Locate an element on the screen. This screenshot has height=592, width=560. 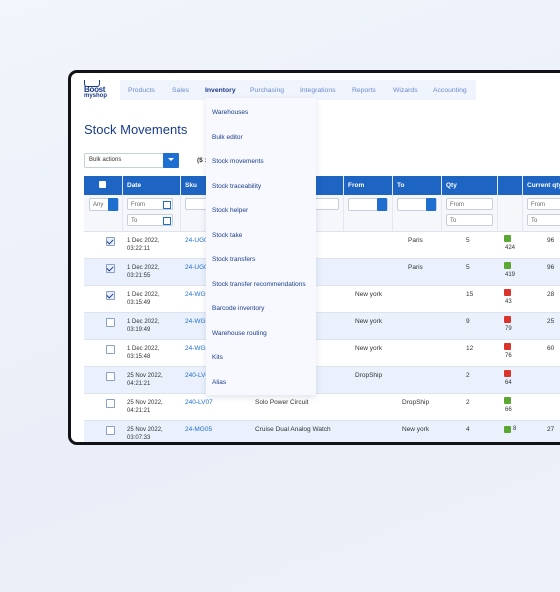
header-cell: Qty is located at coordinates (451, 185).